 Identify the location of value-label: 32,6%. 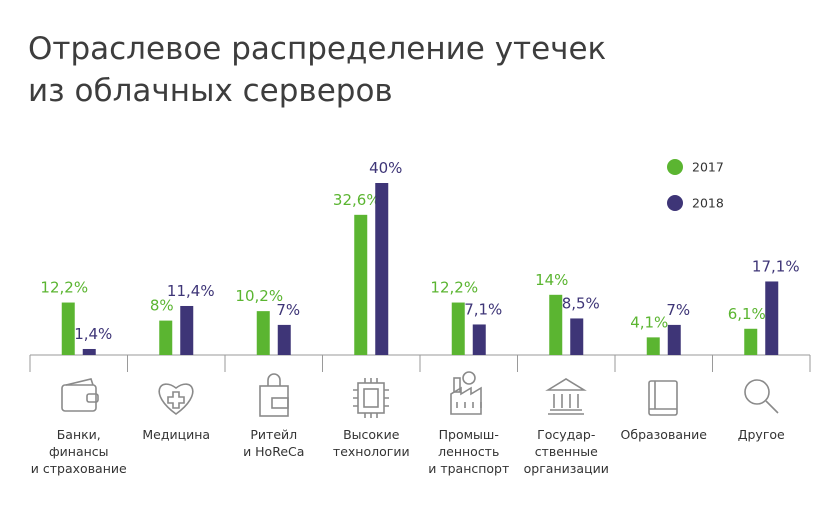
(357, 200).